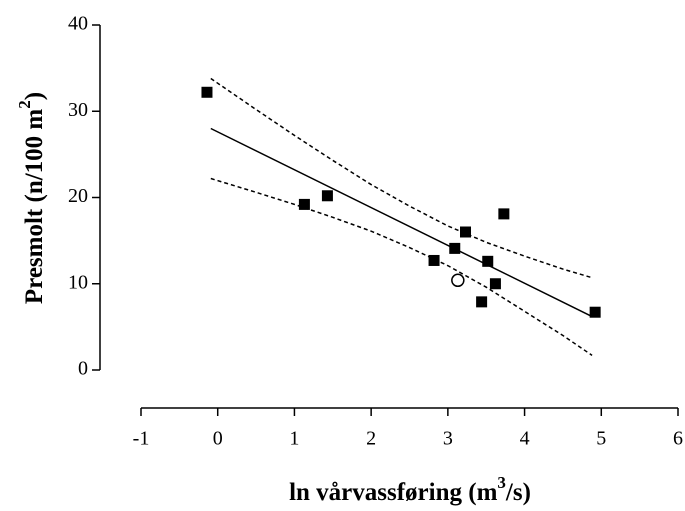 This screenshot has width=685, height=511. Describe the element at coordinates (518, 492) in the screenshot. I see `x-label-part: /s)` at that location.